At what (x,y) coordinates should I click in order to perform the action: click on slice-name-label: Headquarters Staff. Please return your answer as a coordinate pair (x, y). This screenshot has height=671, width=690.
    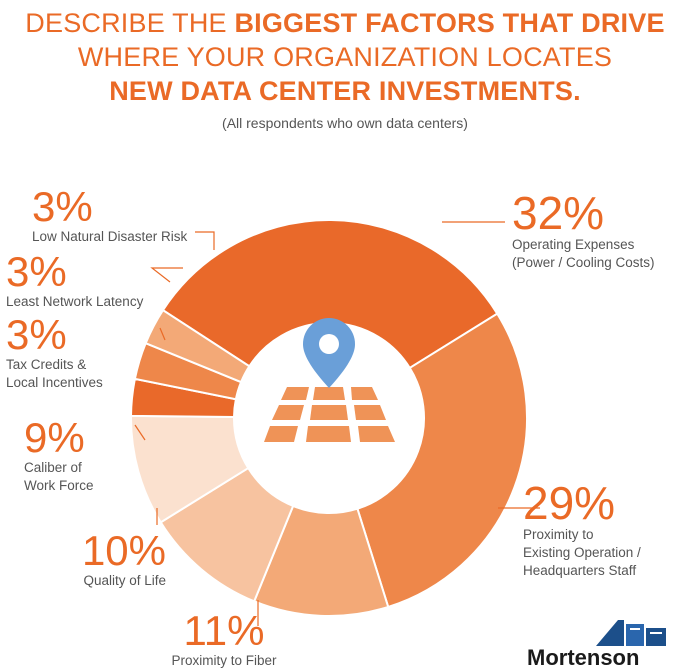
    Looking at the image, I should click on (580, 570).